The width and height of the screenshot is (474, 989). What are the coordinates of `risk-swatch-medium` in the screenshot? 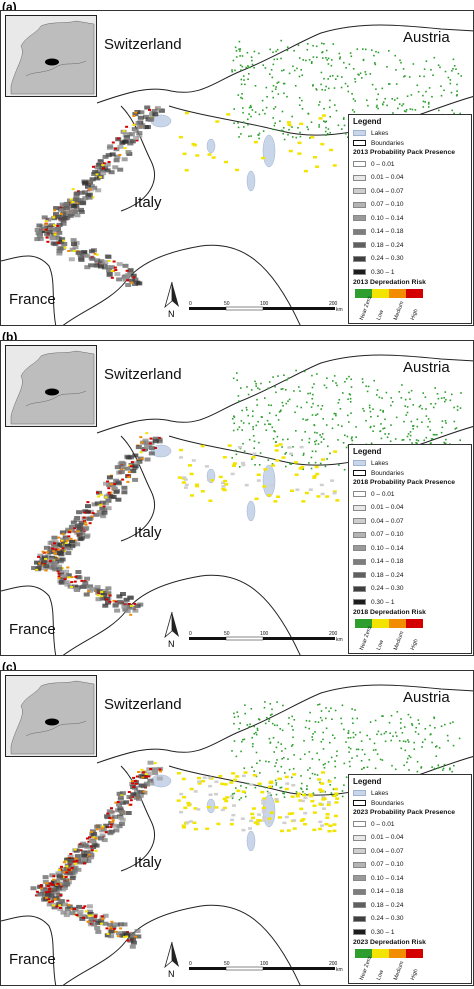 It's located at (397, 953).